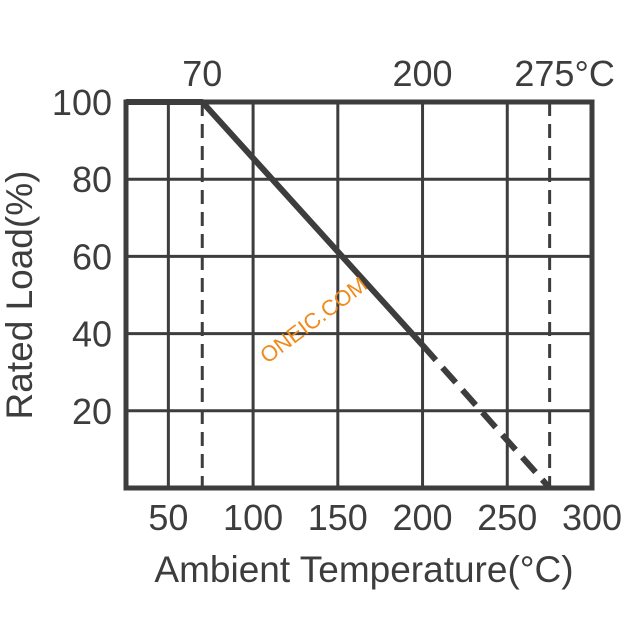  Describe the element at coordinates (253, 517) in the screenshot. I see `x-tick-100: 100` at that location.